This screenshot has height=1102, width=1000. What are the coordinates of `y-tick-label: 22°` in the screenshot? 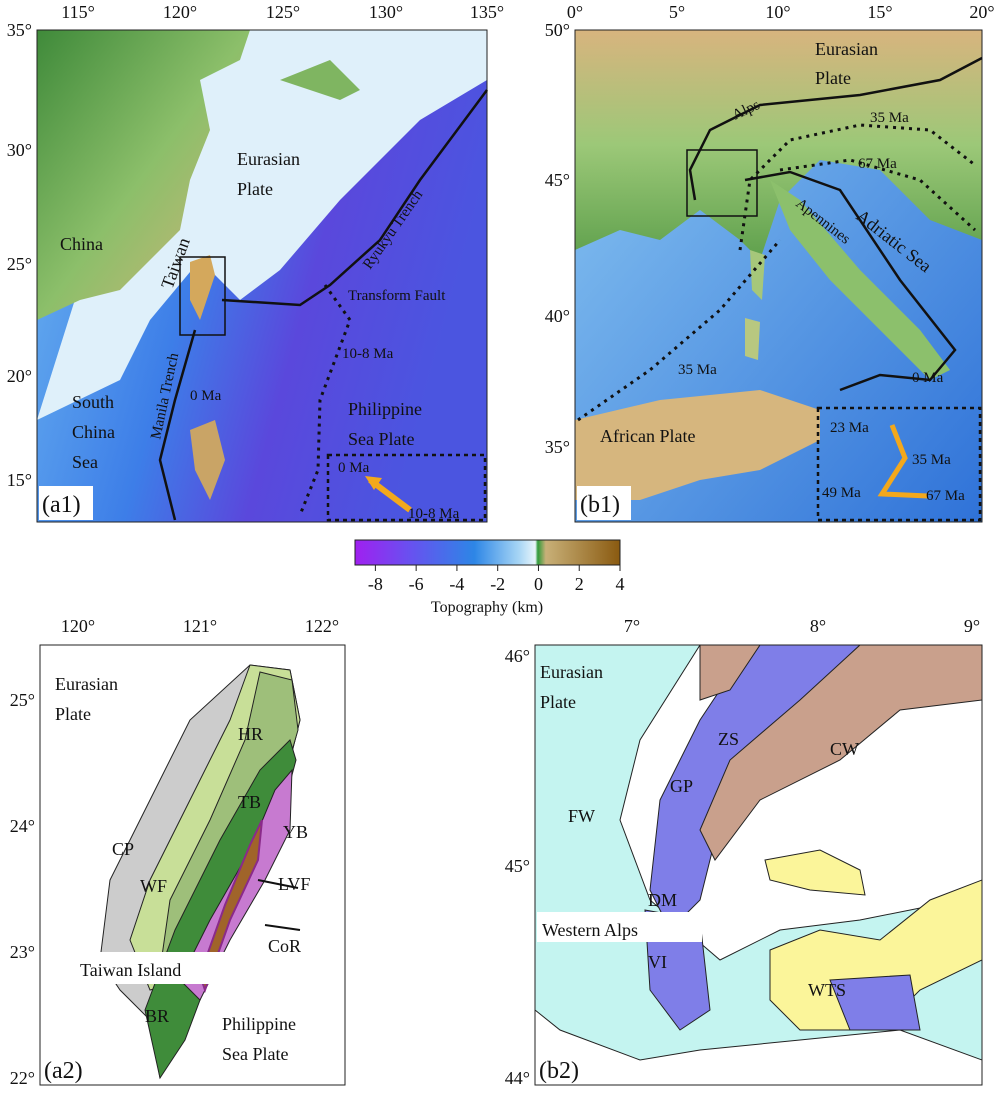 It's located at (22, 1078).